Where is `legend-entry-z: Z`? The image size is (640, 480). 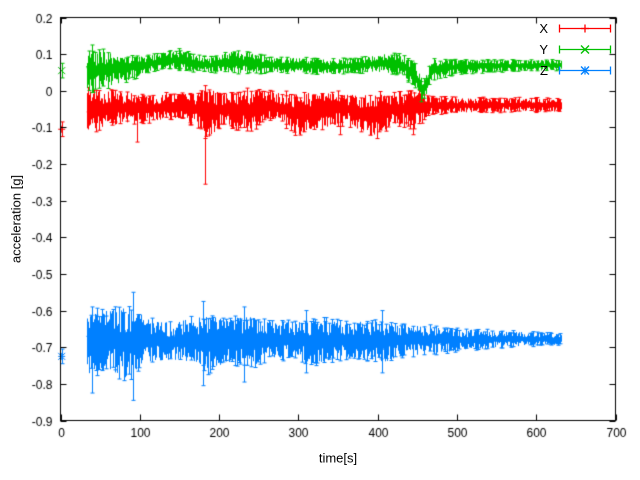 legend-entry-z: Z is located at coordinates (575, 70).